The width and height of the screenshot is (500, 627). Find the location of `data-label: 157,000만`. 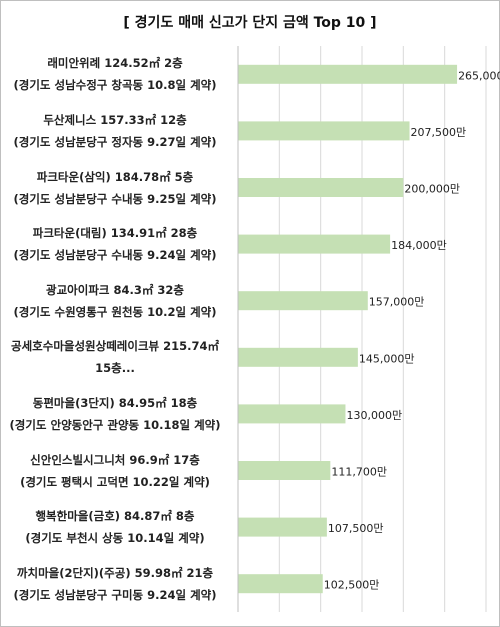

data-label: 157,000만 is located at coordinates (397, 302).